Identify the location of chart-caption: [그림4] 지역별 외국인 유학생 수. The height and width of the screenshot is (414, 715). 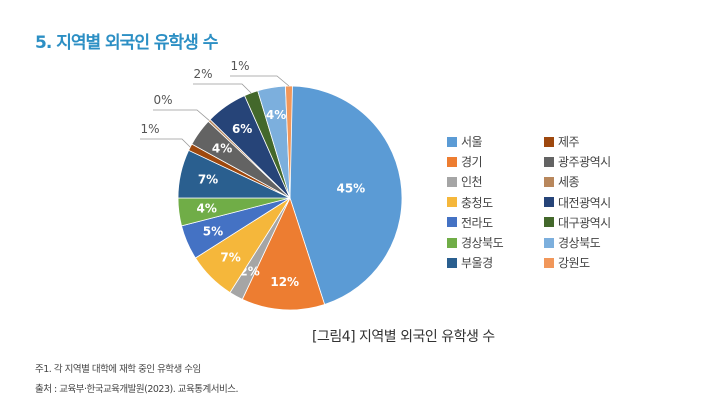
(403, 337).